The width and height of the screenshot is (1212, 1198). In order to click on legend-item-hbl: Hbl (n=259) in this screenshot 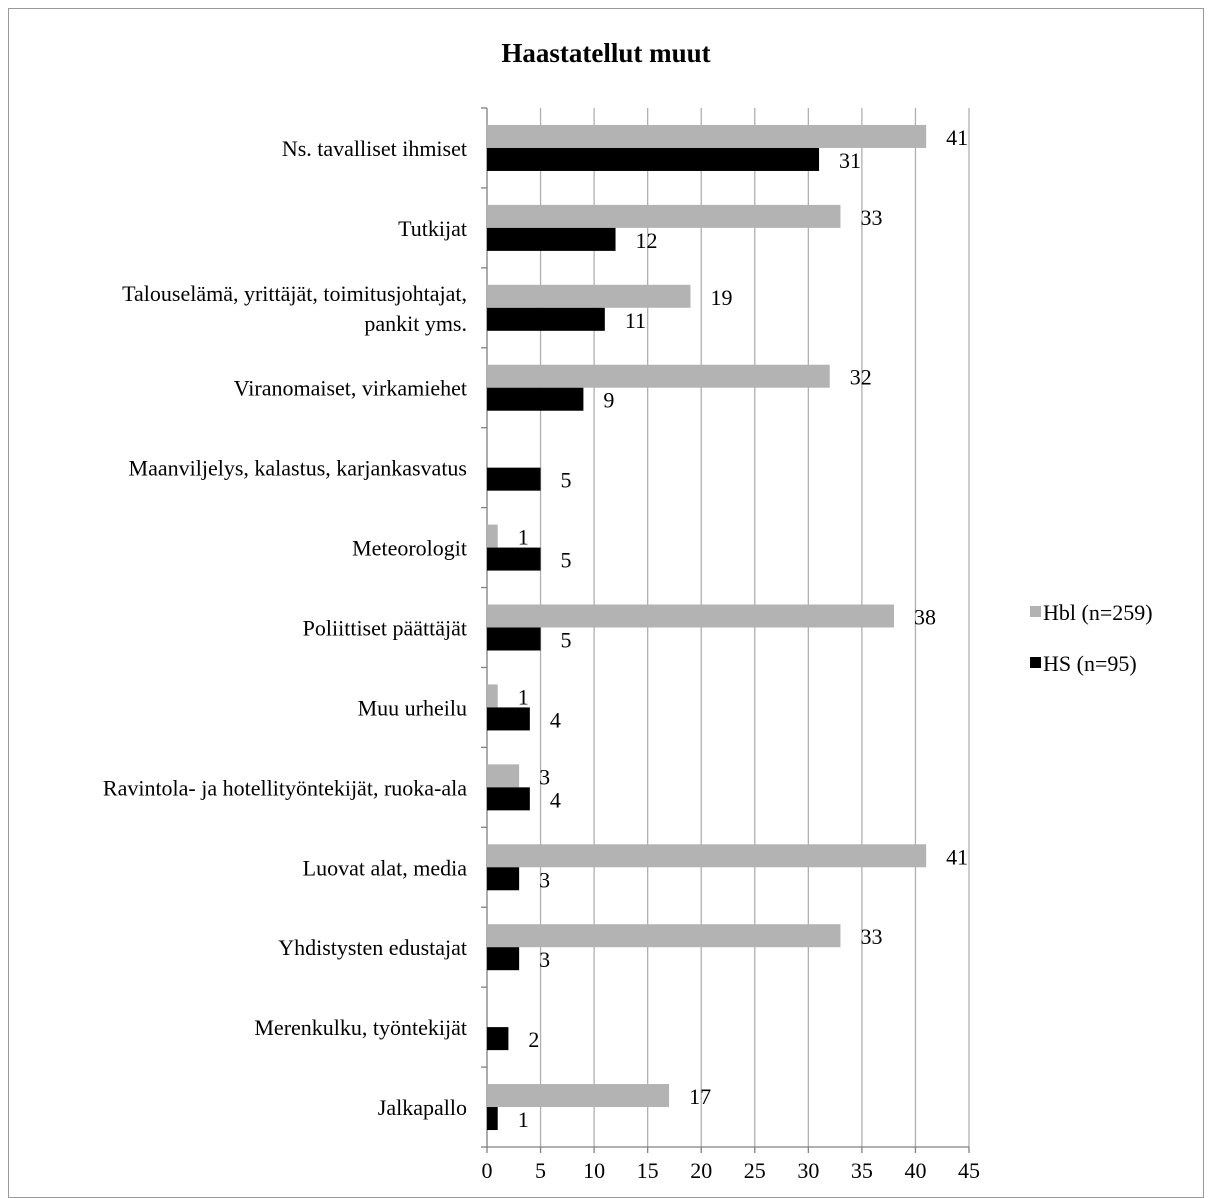, I will do `click(1091, 613)`.